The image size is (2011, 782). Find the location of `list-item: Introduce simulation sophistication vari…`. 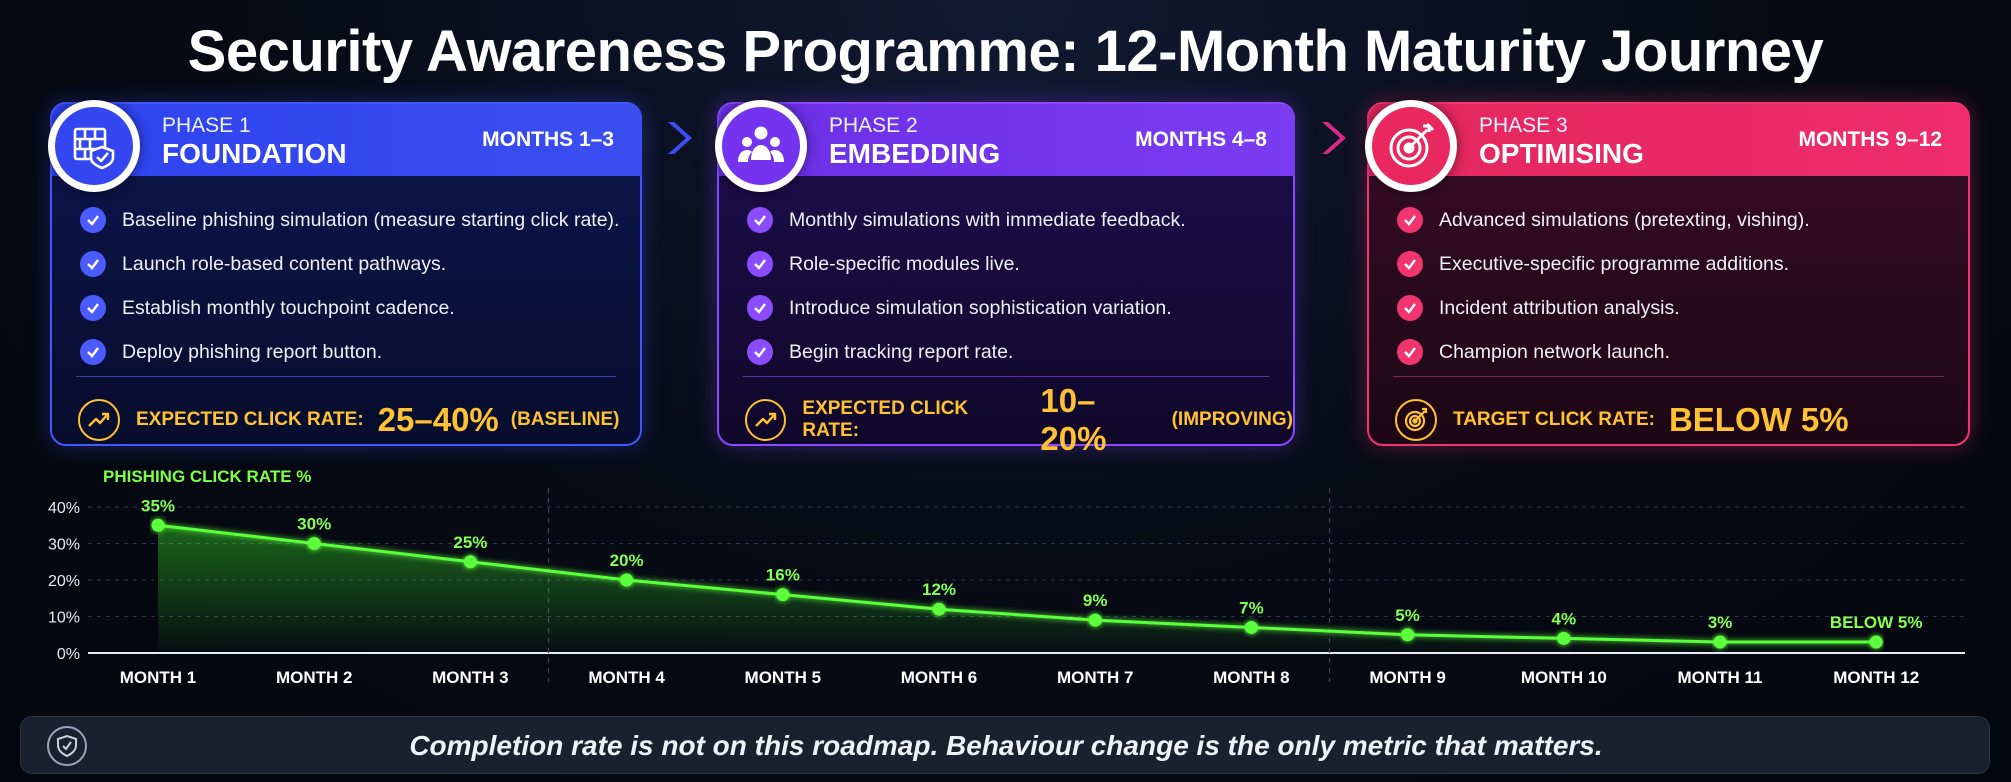

list-item: Introduce simulation sophistication vari… is located at coordinates (966, 308).